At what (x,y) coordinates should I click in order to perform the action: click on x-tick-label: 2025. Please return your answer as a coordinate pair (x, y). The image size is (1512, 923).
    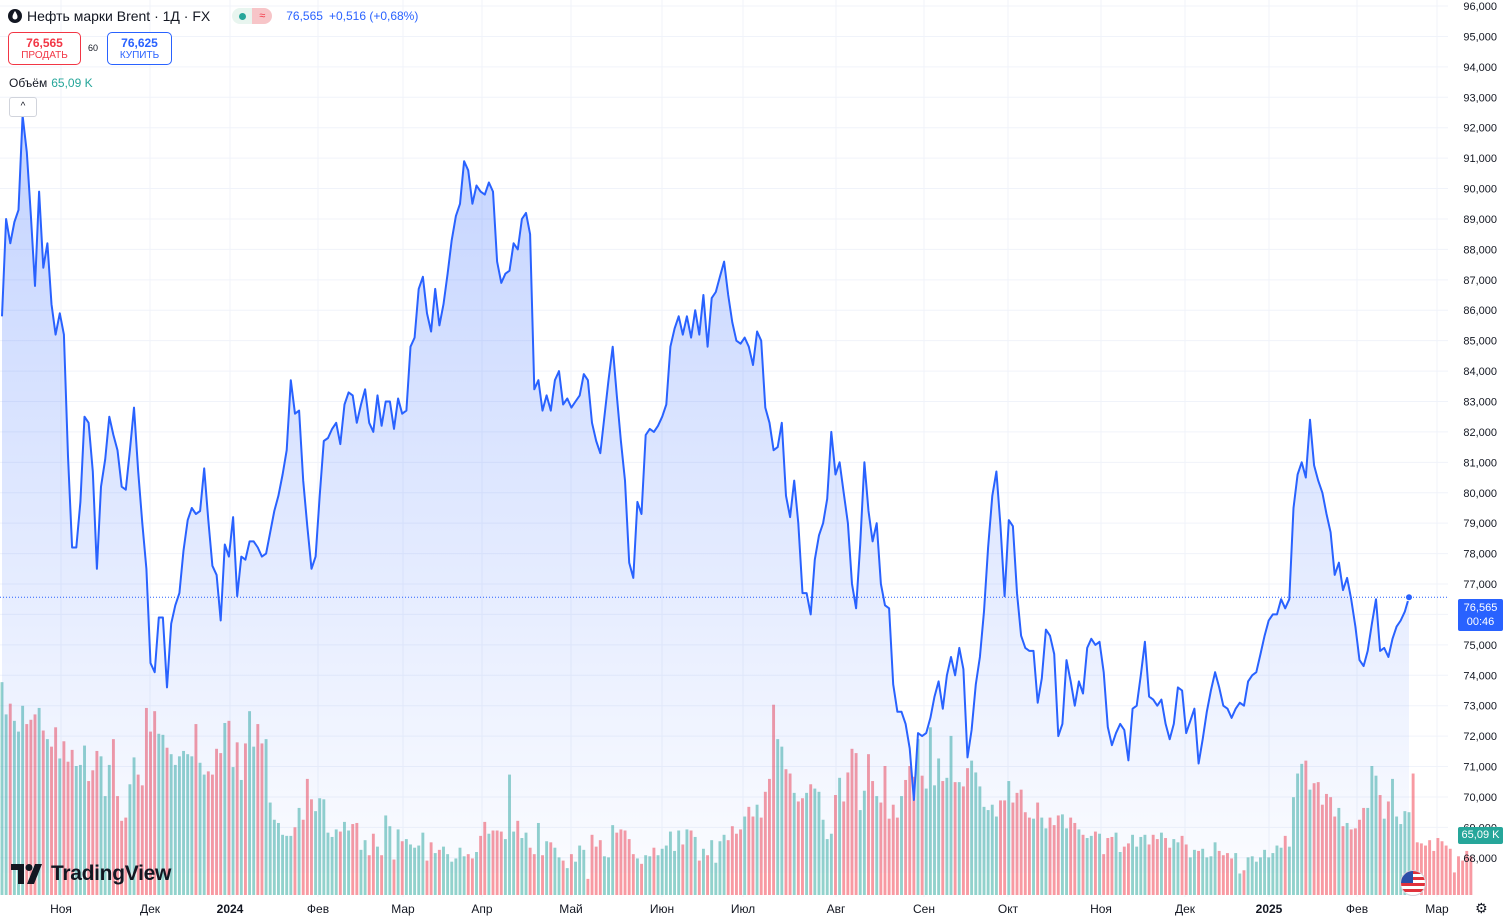
    Looking at the image, I should click on (1269, 909).